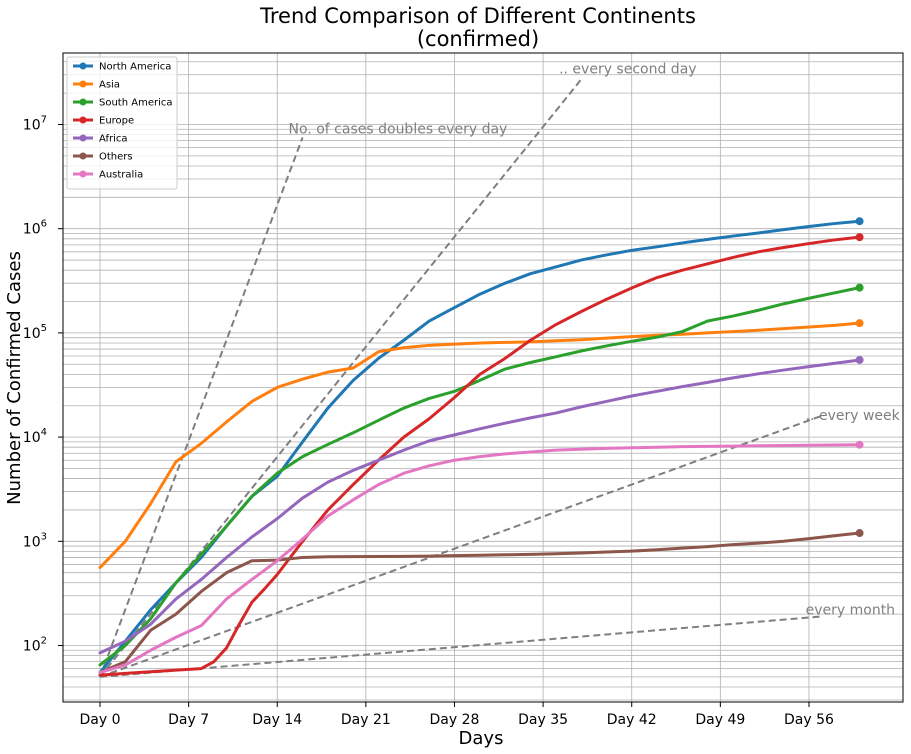  I want to click on reference-line-label: .. every second day, so click(627, 70).